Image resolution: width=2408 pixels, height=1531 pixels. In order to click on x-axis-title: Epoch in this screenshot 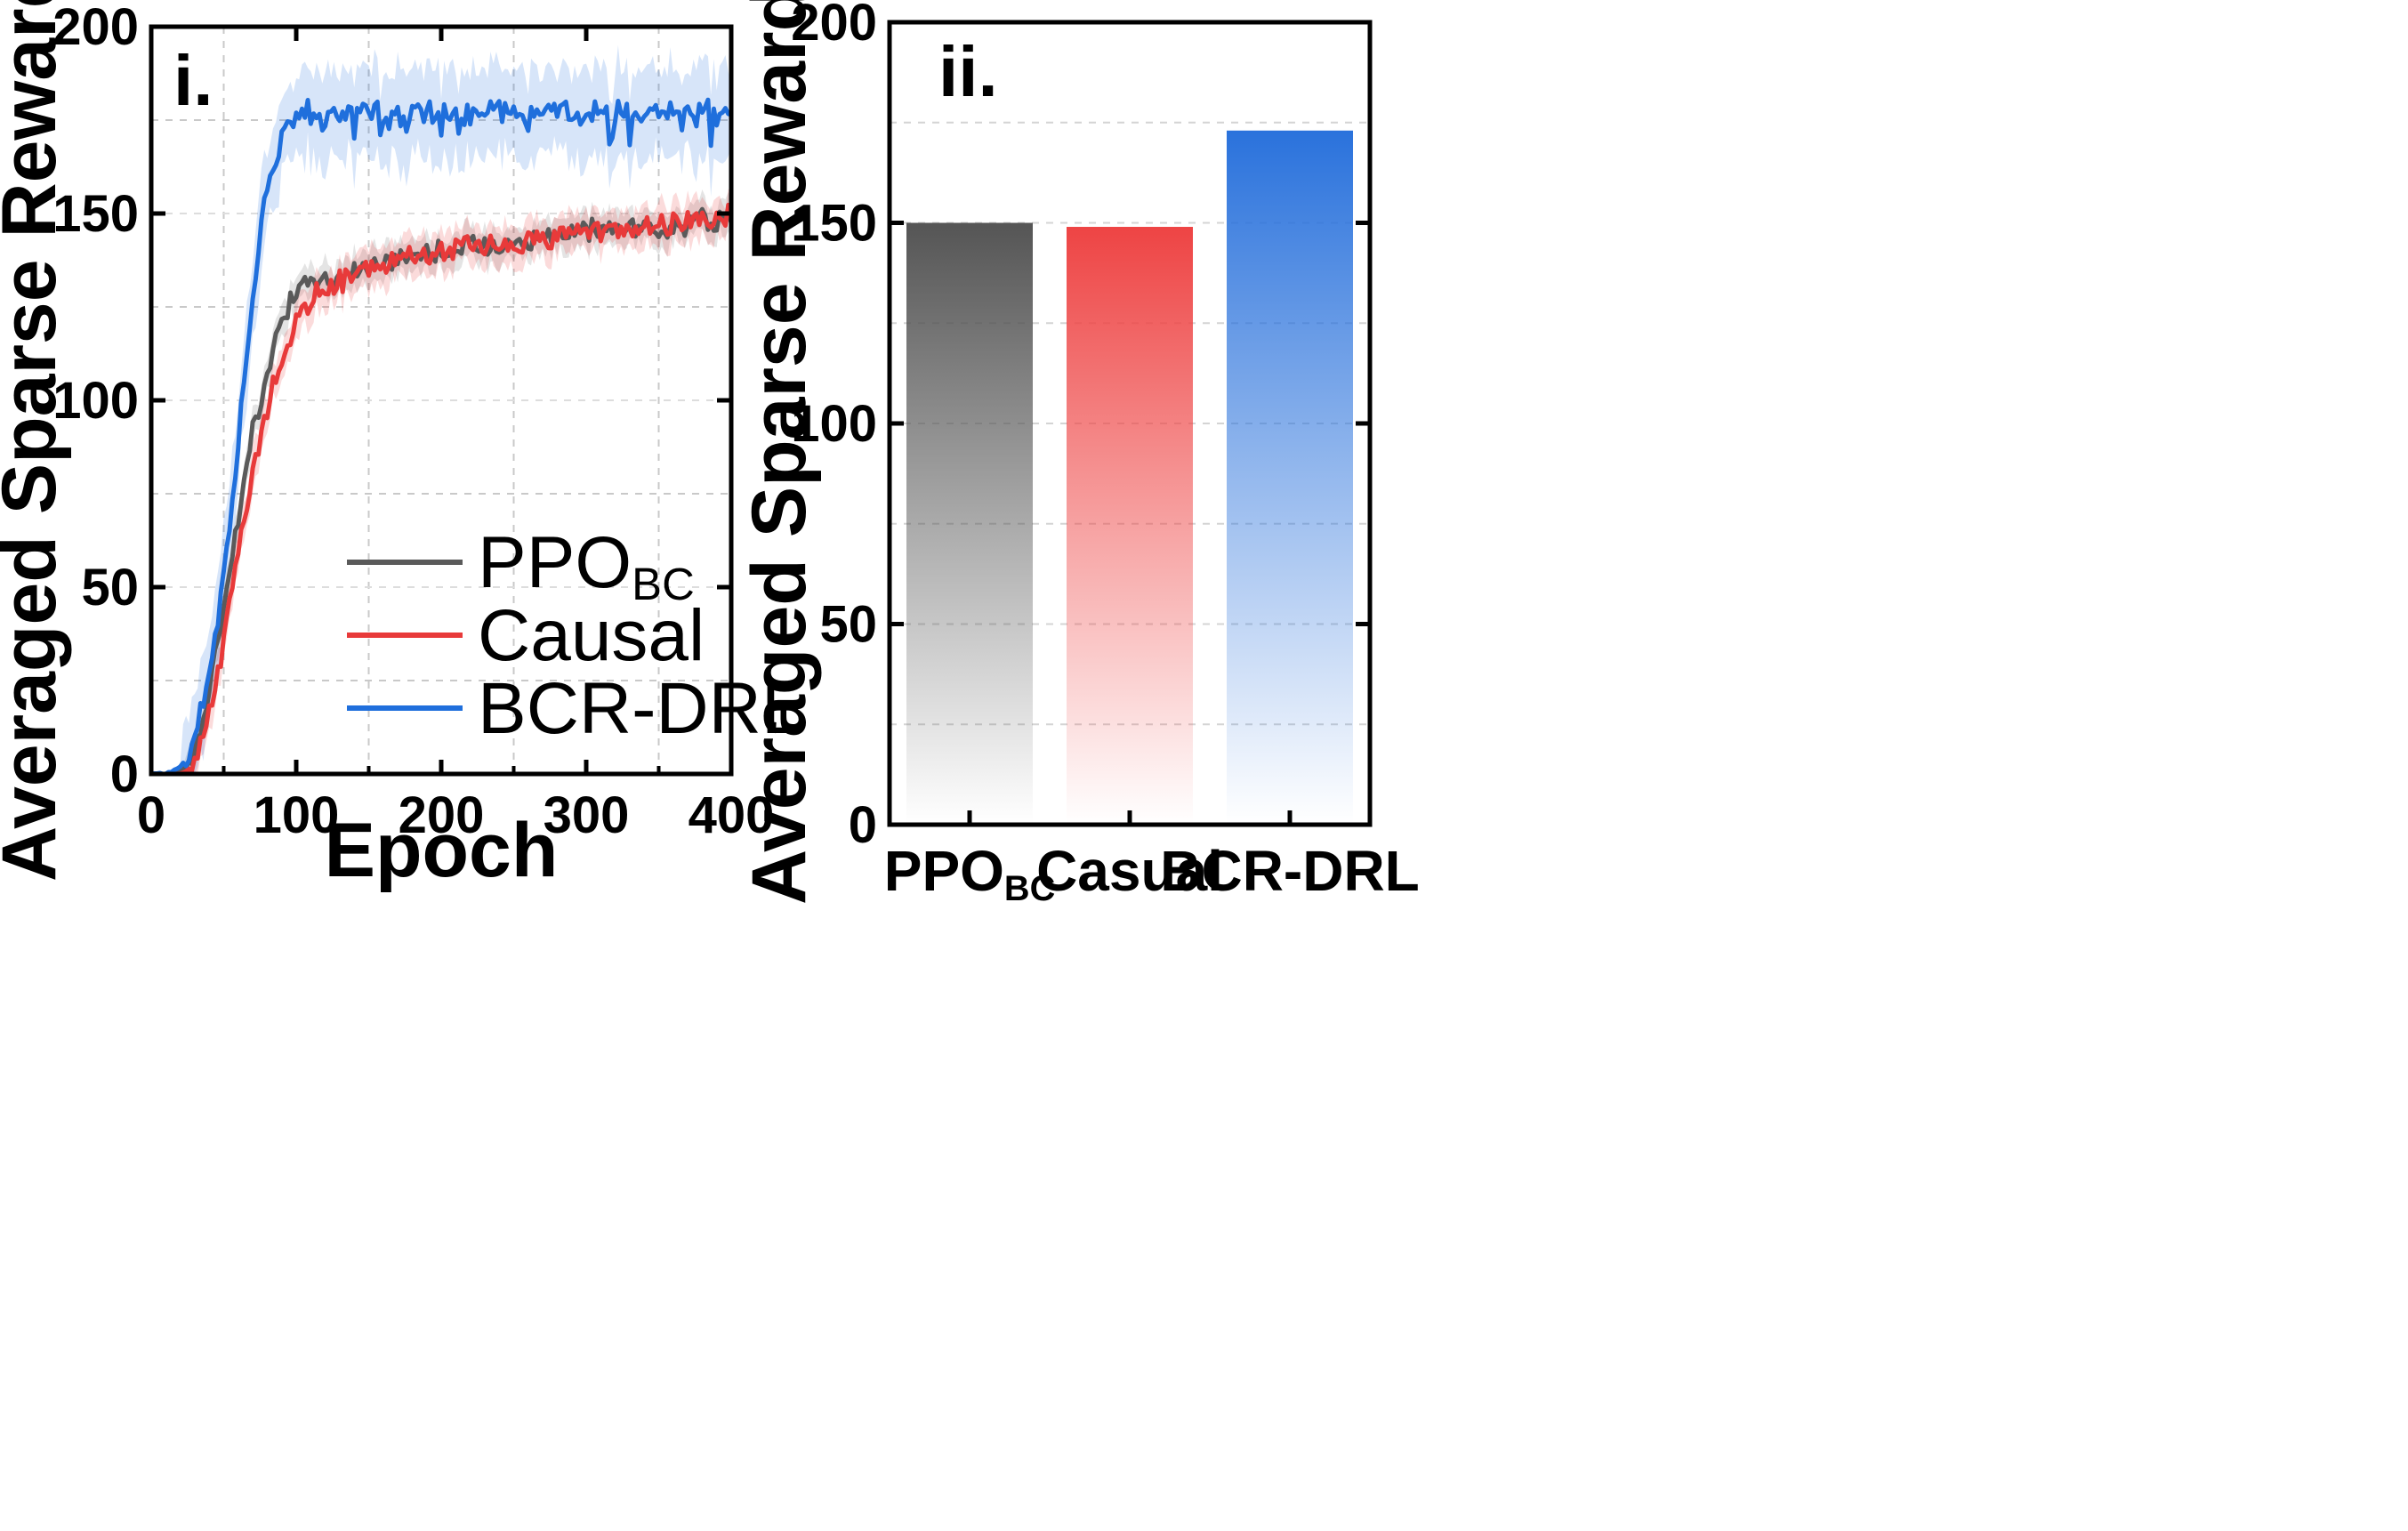, I will do `click(442, 850)`.